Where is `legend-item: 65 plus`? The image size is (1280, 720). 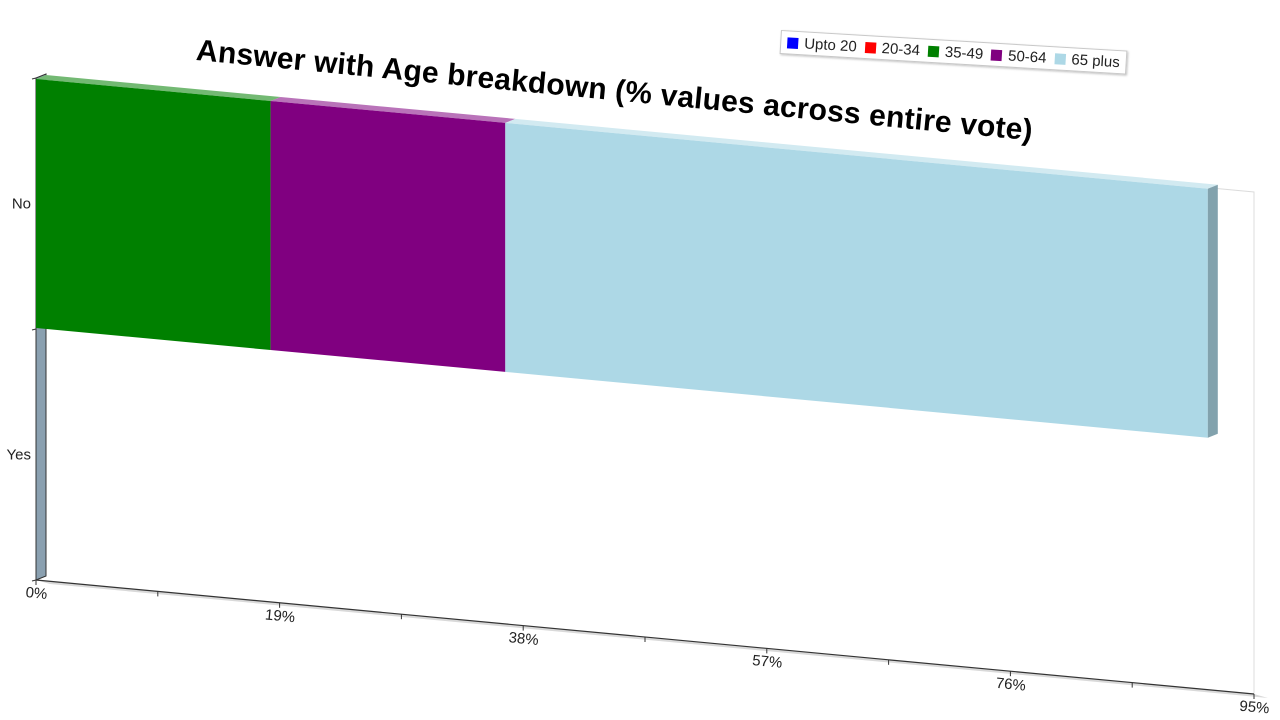 legend-item: 65 plus is located at coordinates (1087, 60).